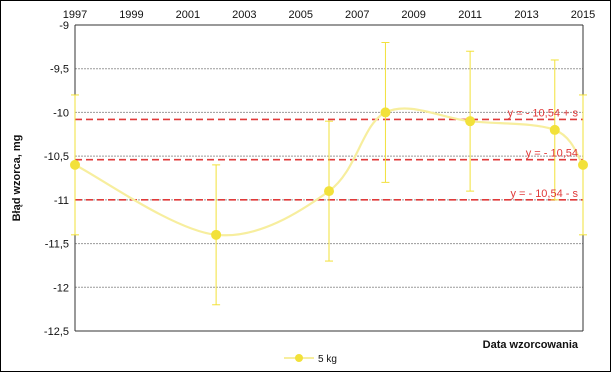 This screenshot has width=611, height=372. I want to click on x-tick-label: 2009, so click(413, 15).